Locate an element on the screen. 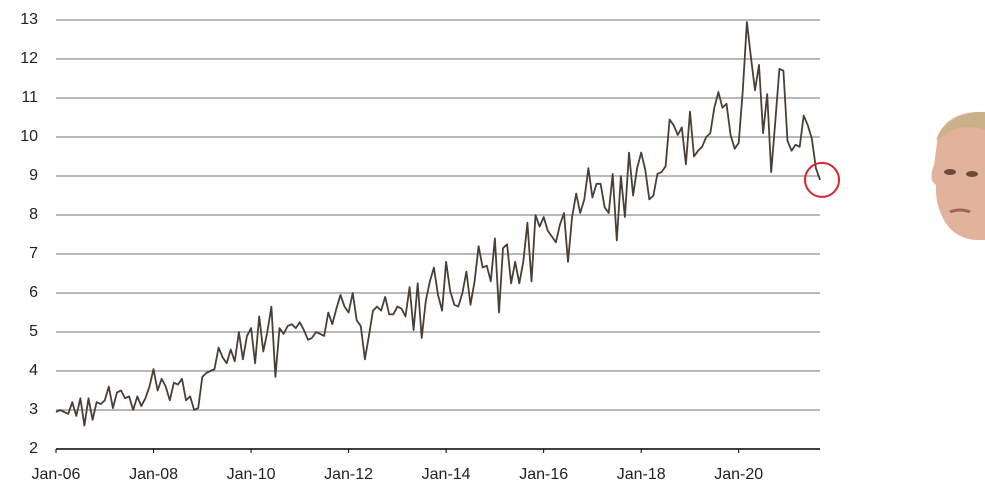 This screenshot has width=985, height=500. y-tick-label: 9 is located at coordinates (33, 175).